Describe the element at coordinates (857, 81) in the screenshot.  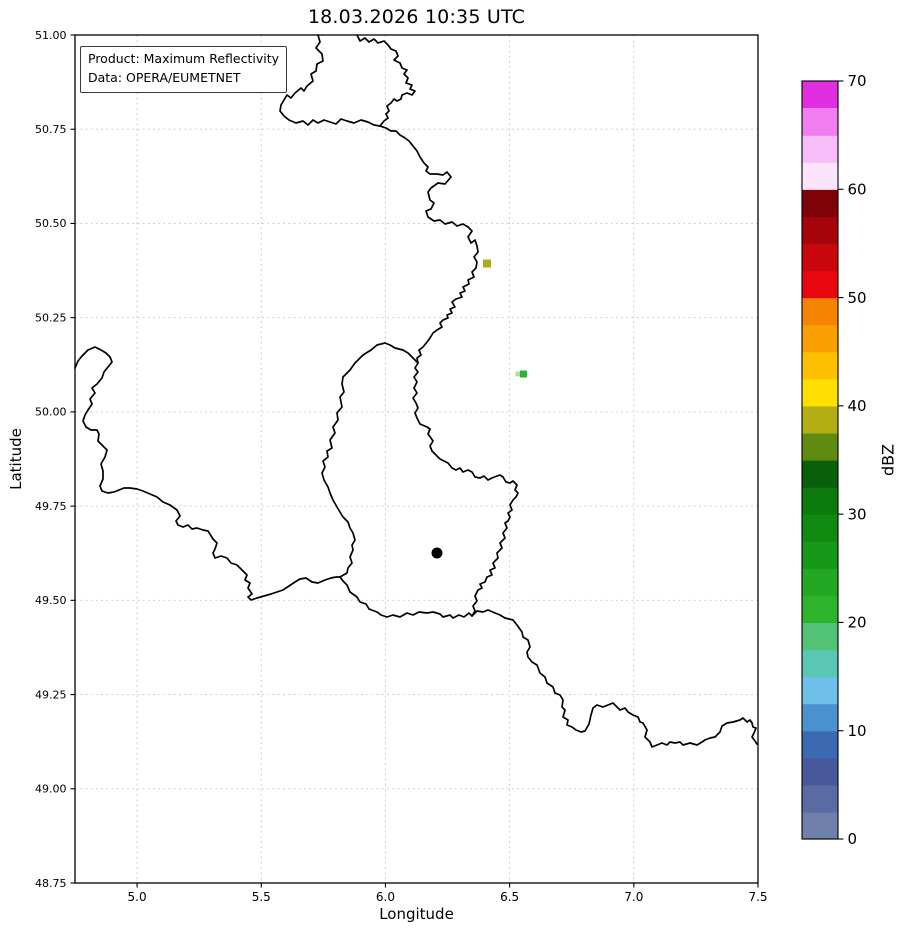
I see `colorbar-tick-label: 70` at that location.